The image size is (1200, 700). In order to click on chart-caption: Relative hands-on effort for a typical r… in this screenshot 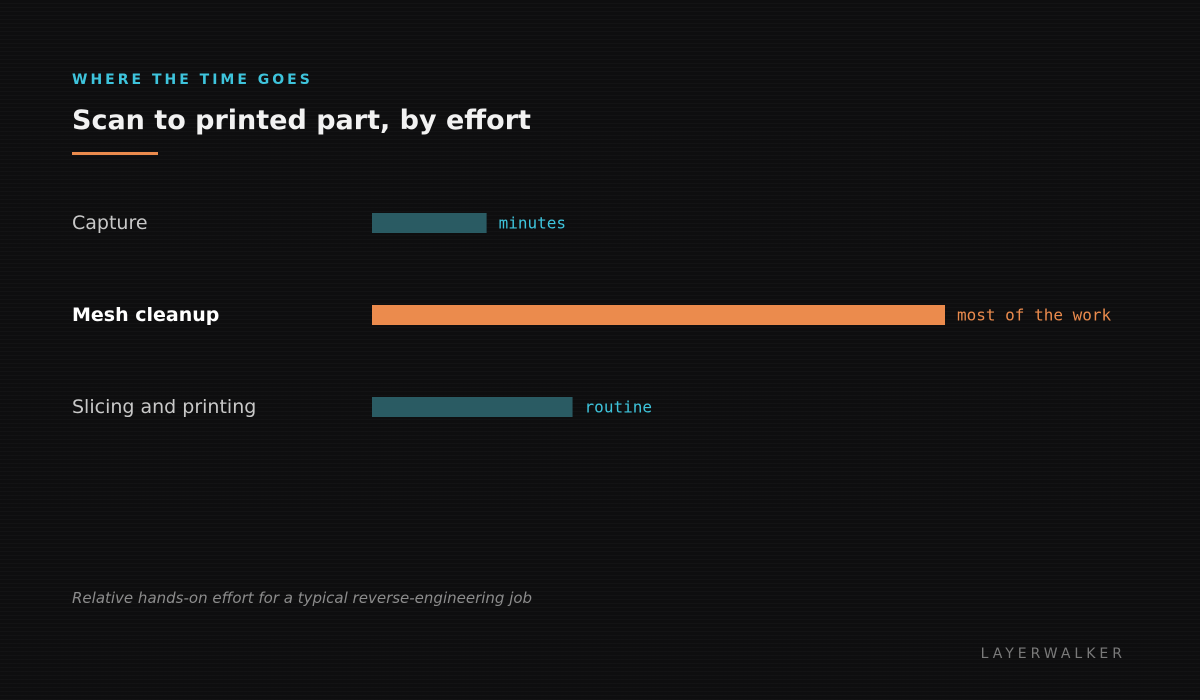, I will do `click(302, 598)`.